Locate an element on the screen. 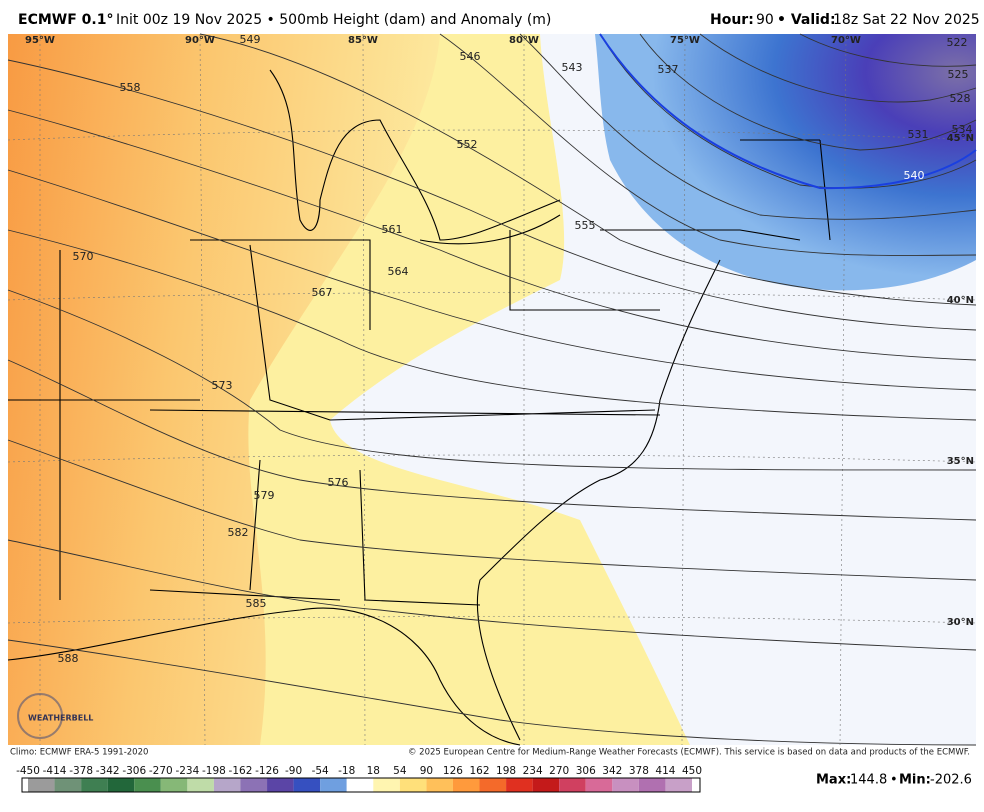  contour-label: 531 is located at coordinates (918, 134).